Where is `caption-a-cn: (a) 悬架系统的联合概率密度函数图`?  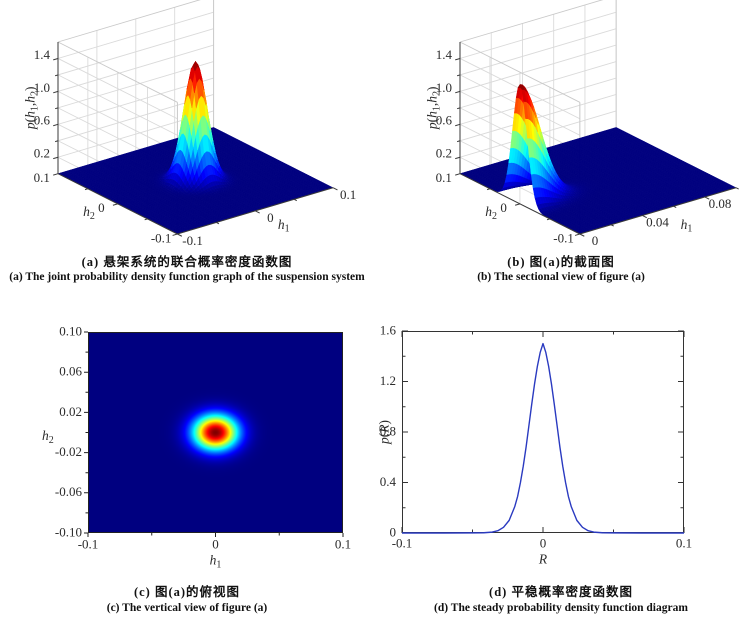 caption-a-cn: (a) 悬架系统的联合概率密度函数图 is located at coordinates (187, 262).